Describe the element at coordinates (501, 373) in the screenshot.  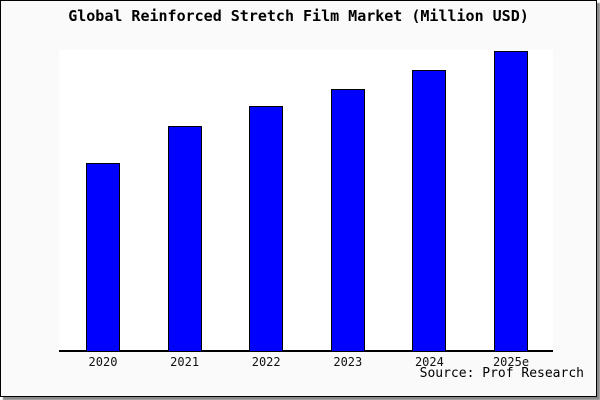
I see `source-caption: Source: Prof Research` at that location.